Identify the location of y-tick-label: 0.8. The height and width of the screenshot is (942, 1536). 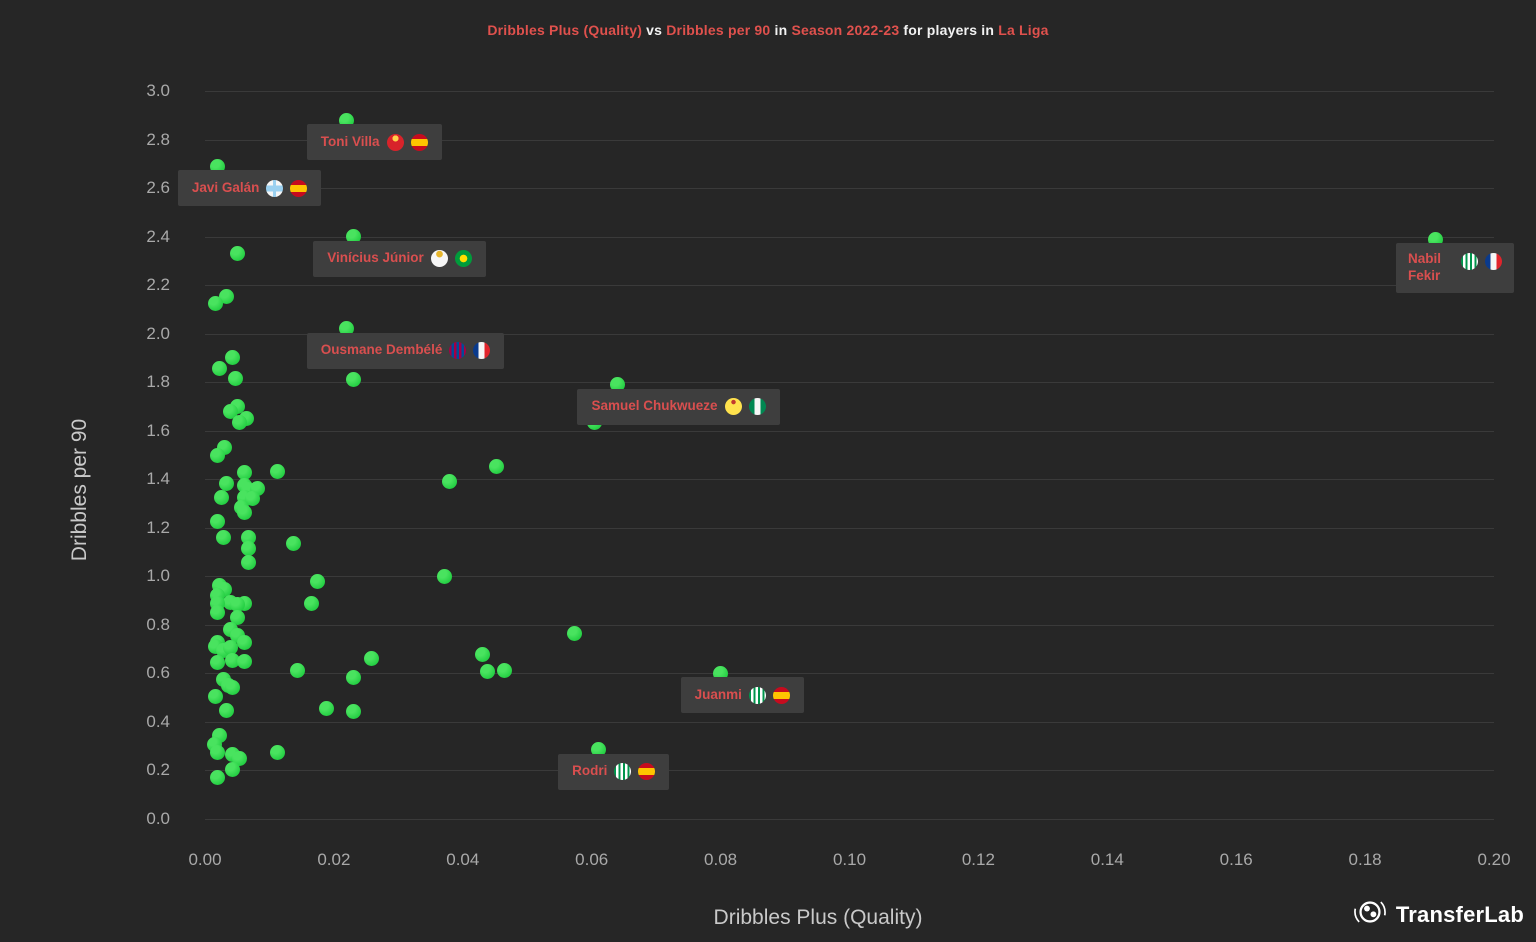
(158, 624).